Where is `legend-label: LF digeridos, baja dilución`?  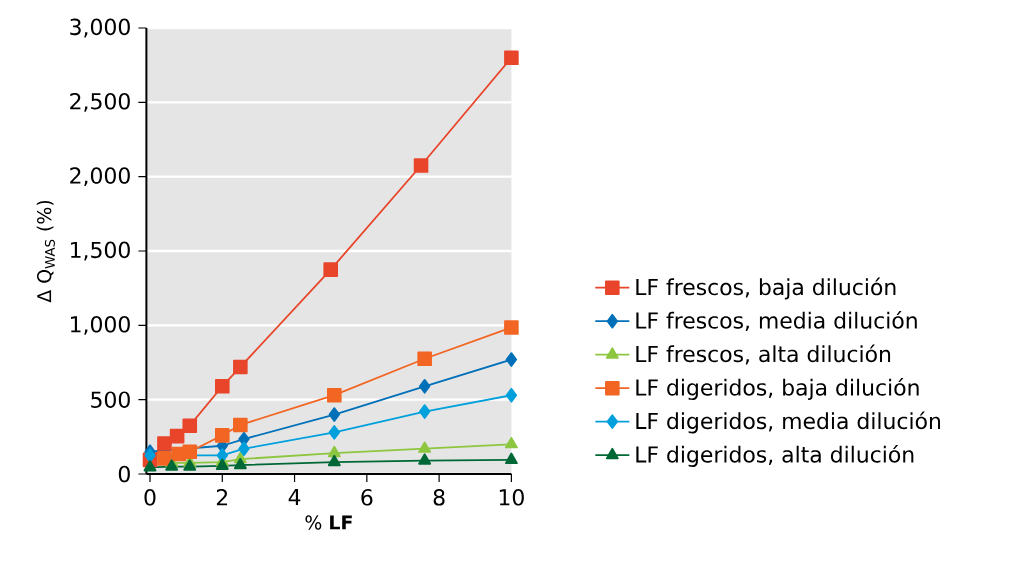 legend-label: LF digeridos, baja dilución is located at coordinates (777, 388).